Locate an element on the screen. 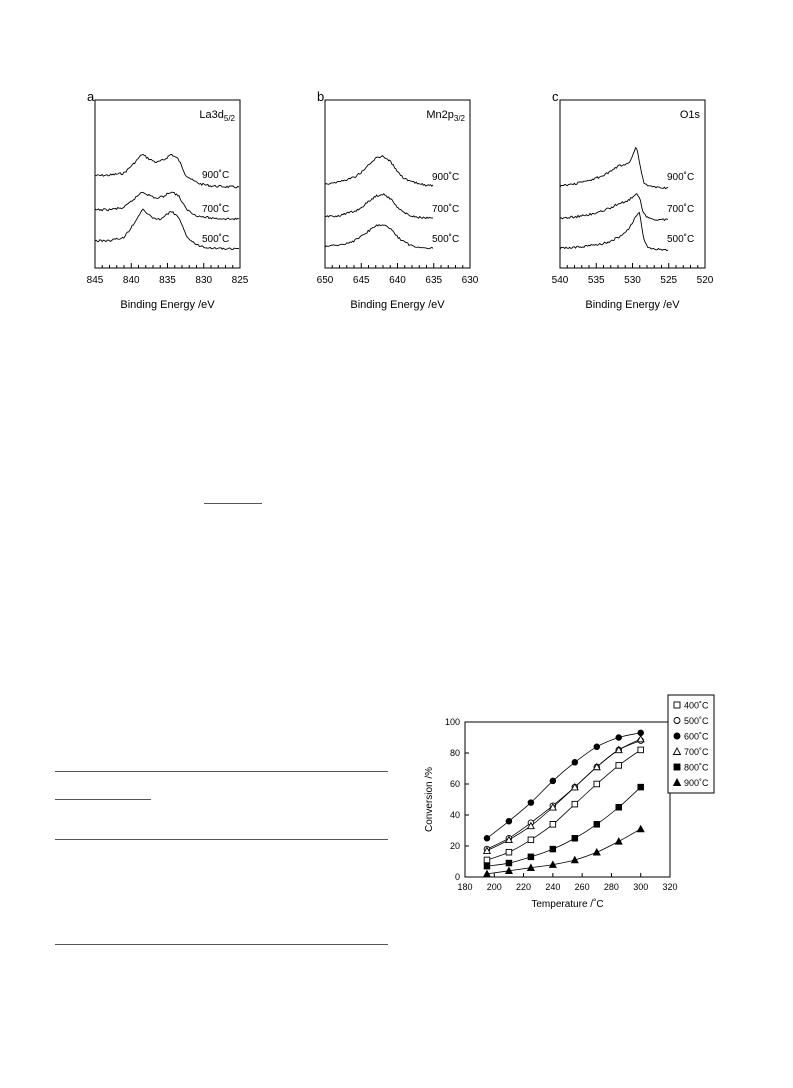  panel-letter: a is located at coordinates (91, 96).